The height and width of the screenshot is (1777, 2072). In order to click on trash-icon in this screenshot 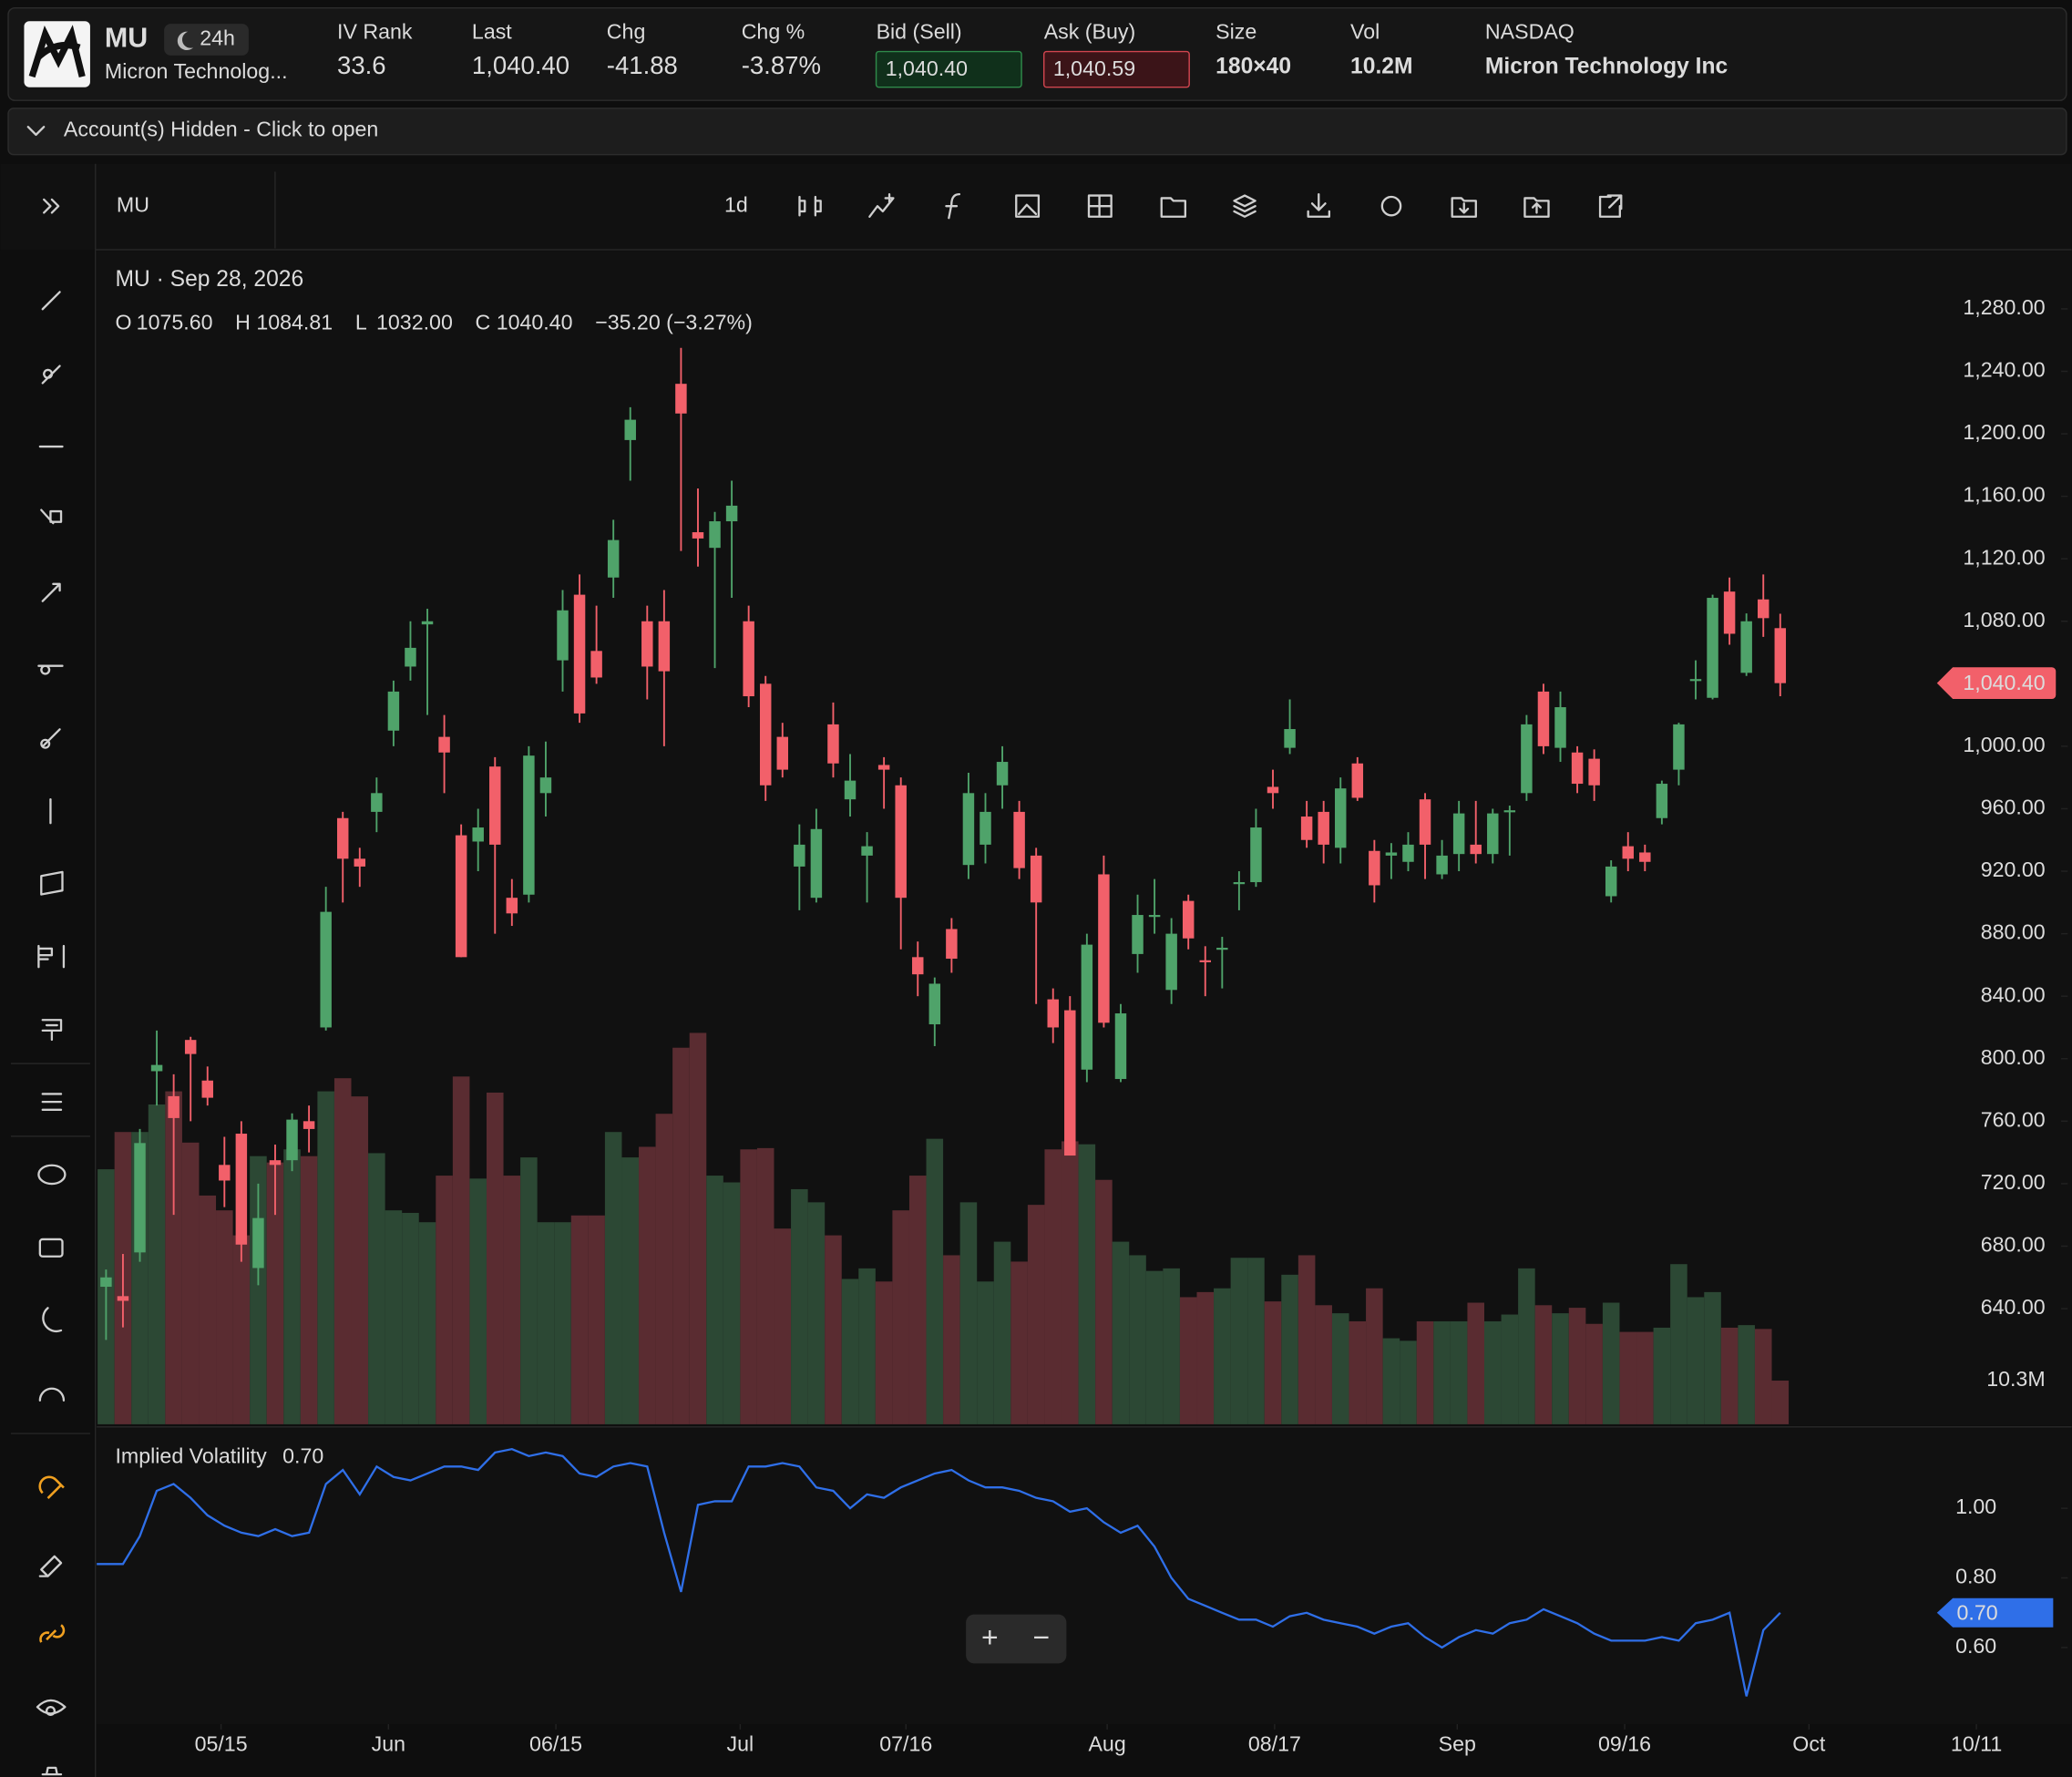, I will do `click(52, 1771)`.